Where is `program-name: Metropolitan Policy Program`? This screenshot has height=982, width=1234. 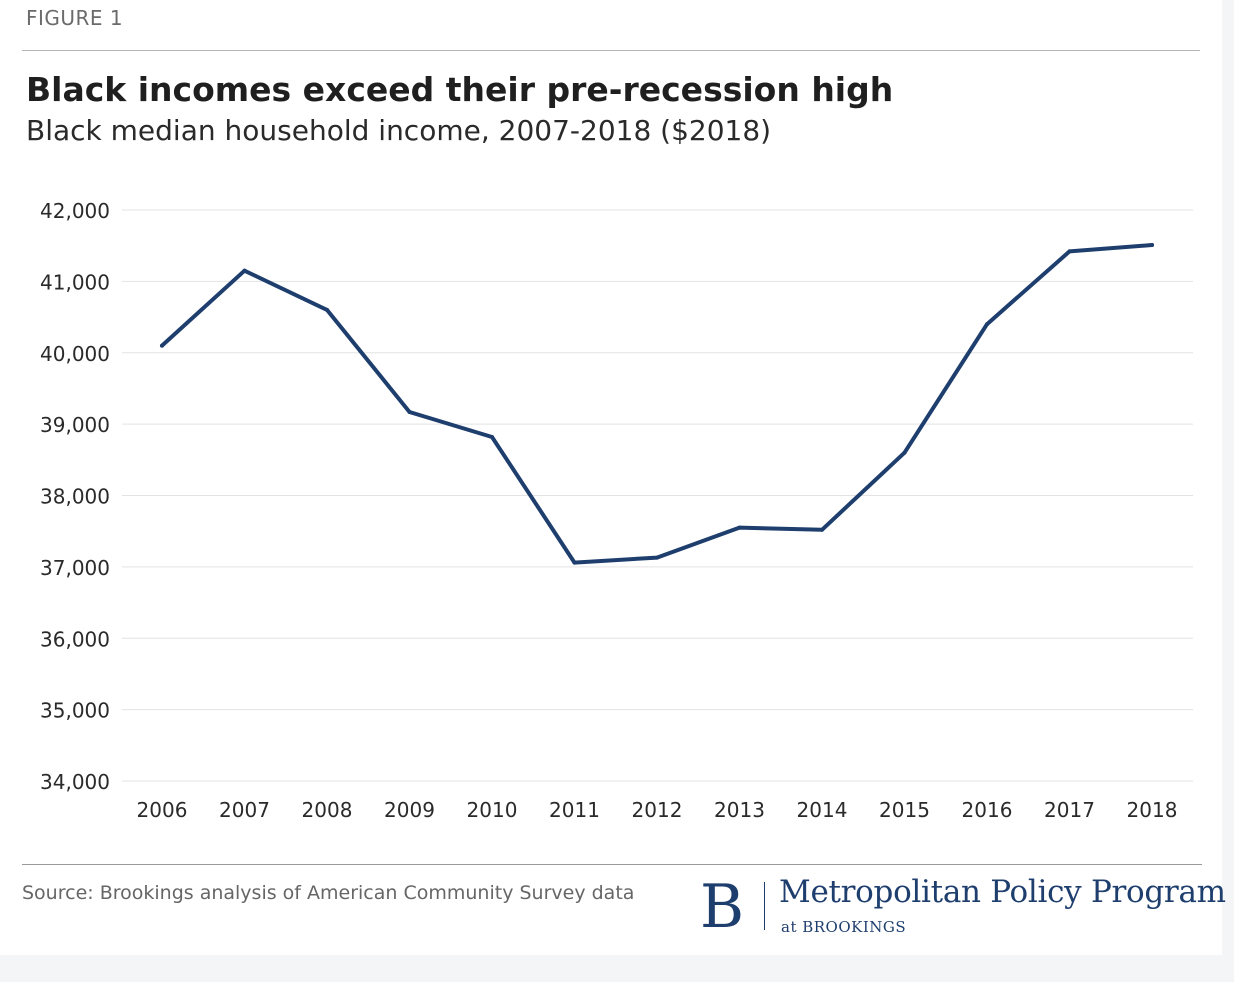
program-name: Metropolitan Policy Program is located at coordinates (1002, 892).